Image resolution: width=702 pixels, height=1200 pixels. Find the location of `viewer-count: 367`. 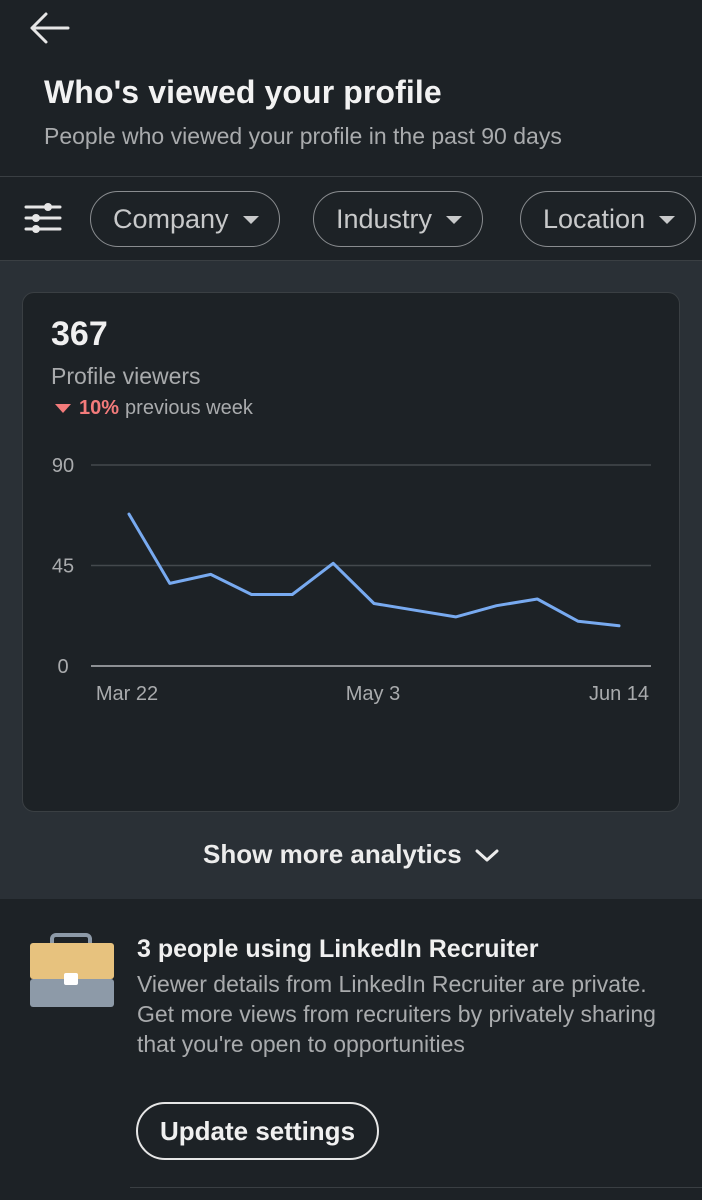

viewer-count: 367 is located at coordinates (79, 334).